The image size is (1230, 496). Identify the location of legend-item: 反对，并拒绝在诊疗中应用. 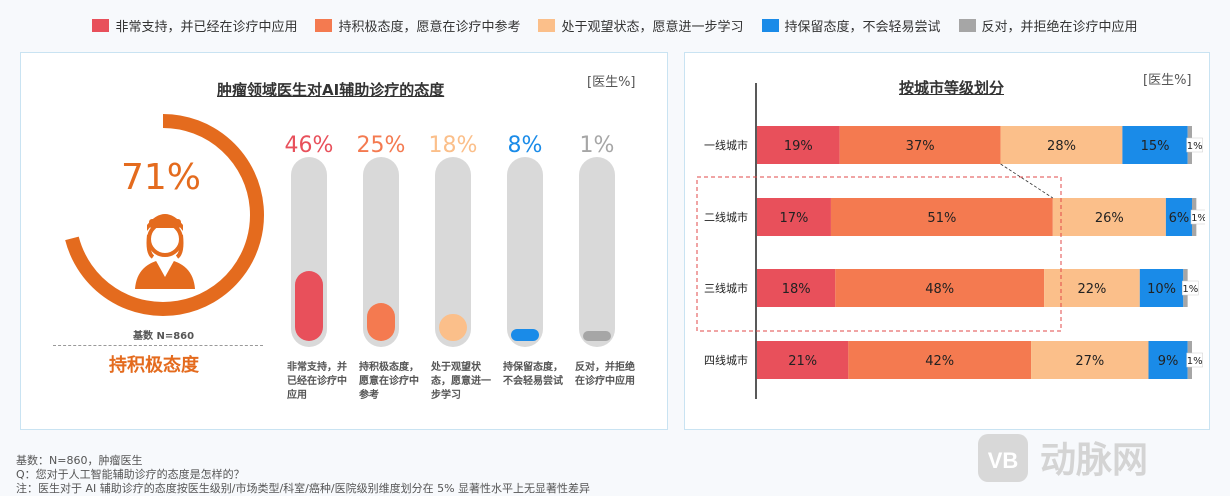
(1048, 25).